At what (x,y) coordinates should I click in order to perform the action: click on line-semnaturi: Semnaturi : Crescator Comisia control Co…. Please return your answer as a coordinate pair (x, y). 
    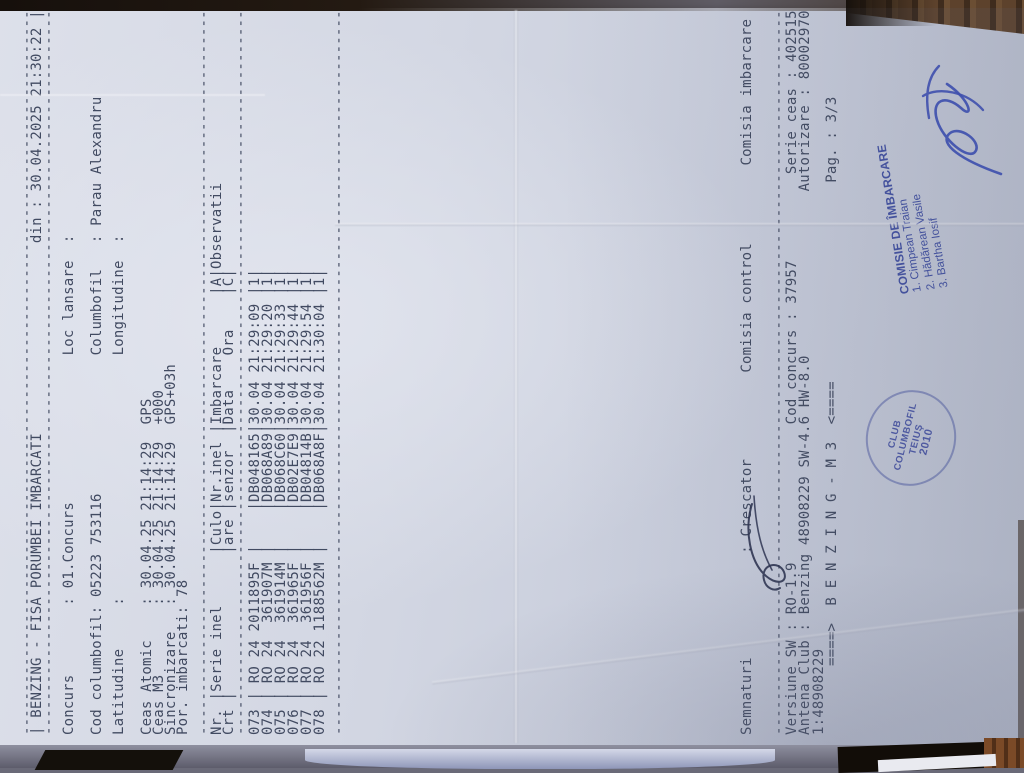
    Looking at the image, I should click on (747, 376).